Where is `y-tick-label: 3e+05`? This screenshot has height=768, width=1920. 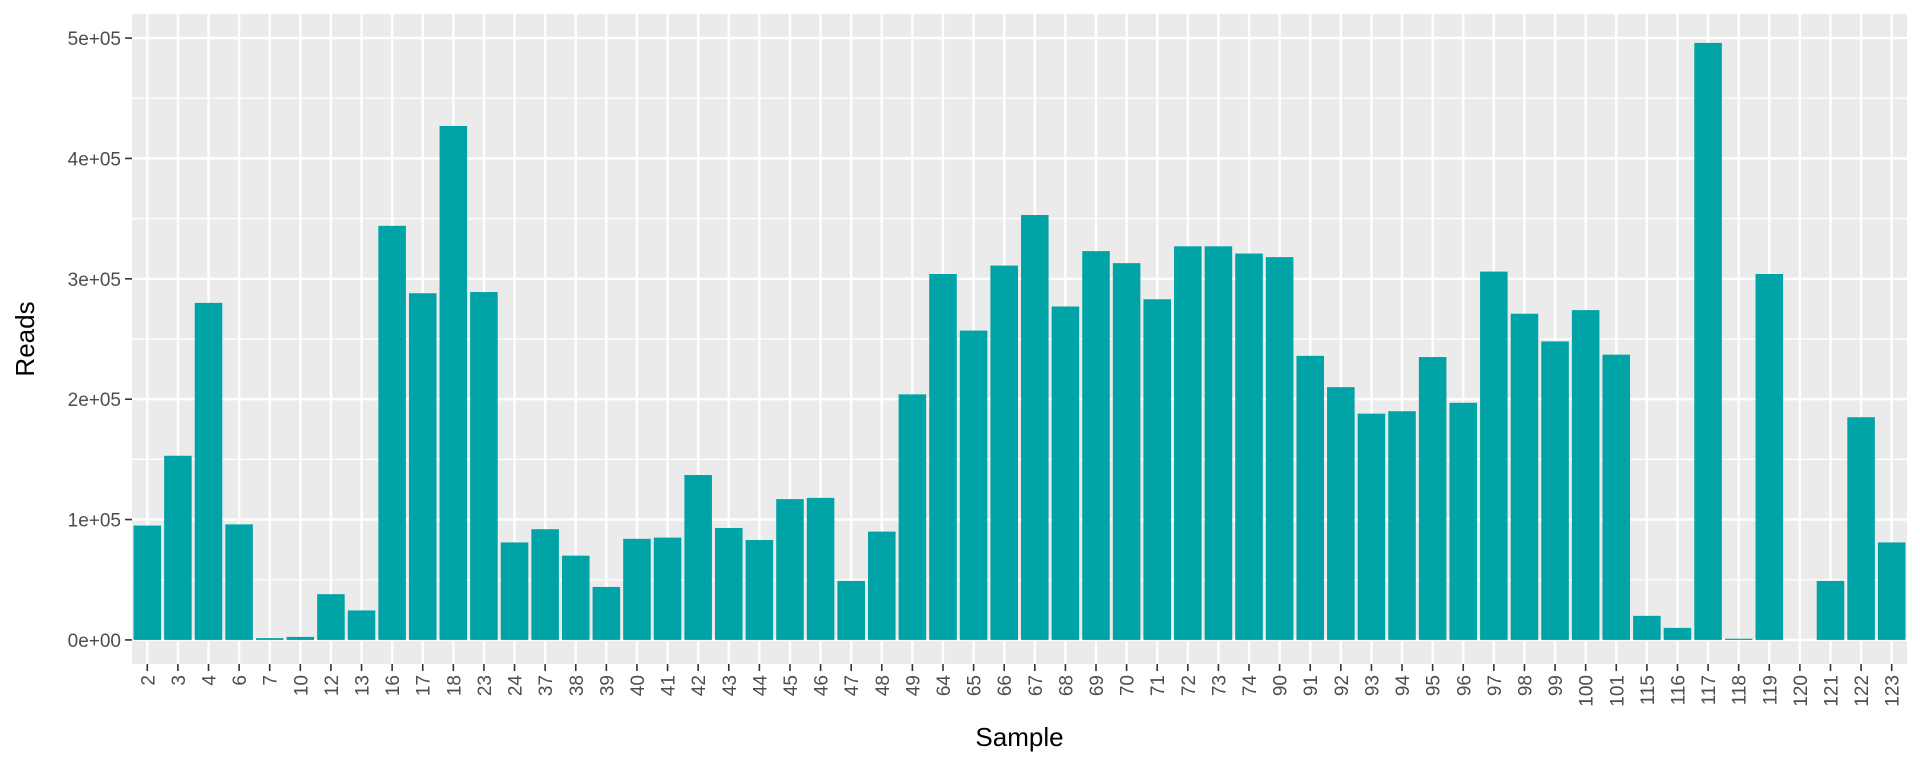 y-tick-label: 3e+05 is located at coordinates (94, 280).